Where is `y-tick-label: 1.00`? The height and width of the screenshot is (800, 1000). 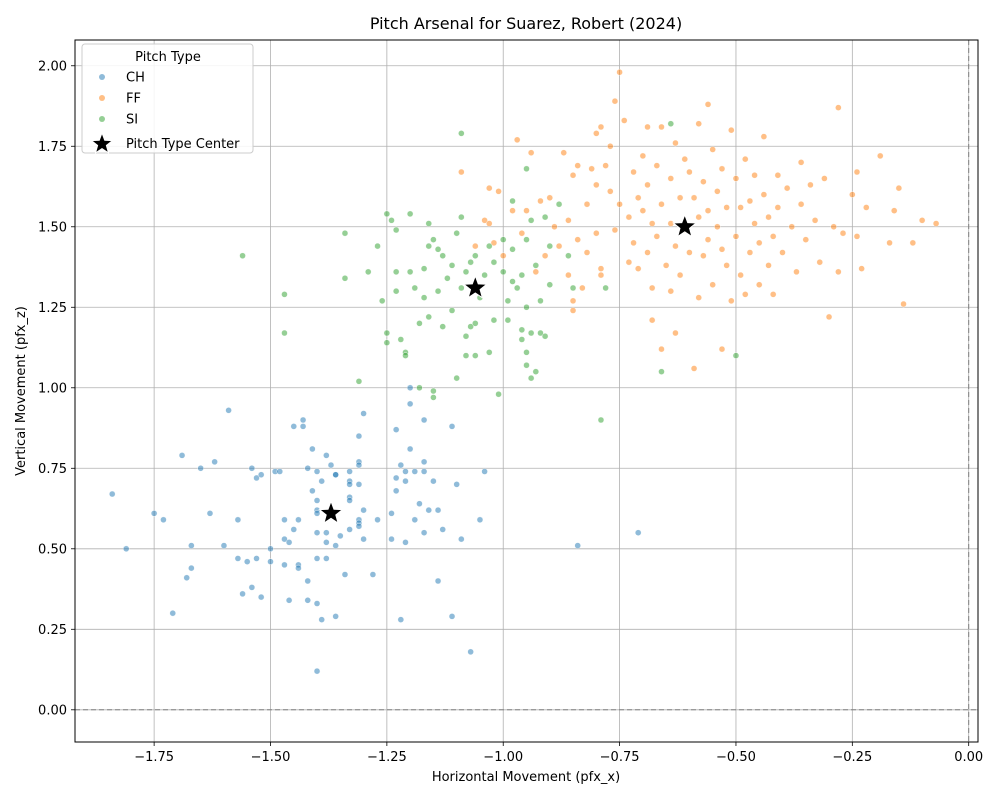
y-tick-label: 1.00 is located at coordinates (52, 388).